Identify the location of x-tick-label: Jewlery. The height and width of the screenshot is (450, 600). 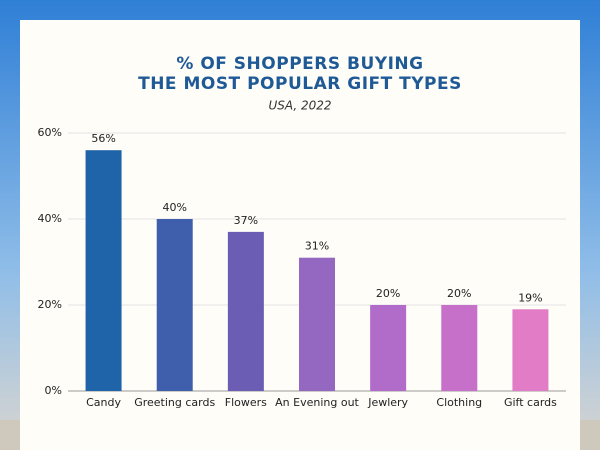
(387, 402).